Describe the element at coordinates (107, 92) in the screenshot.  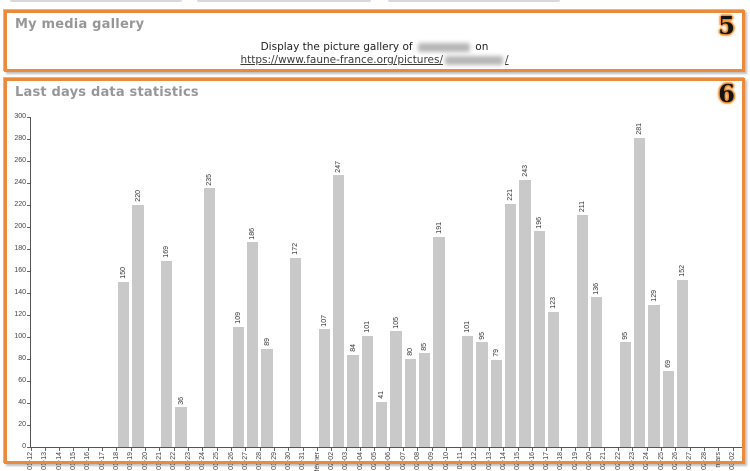
I see `stats-title: Last days data statistics` at that location.